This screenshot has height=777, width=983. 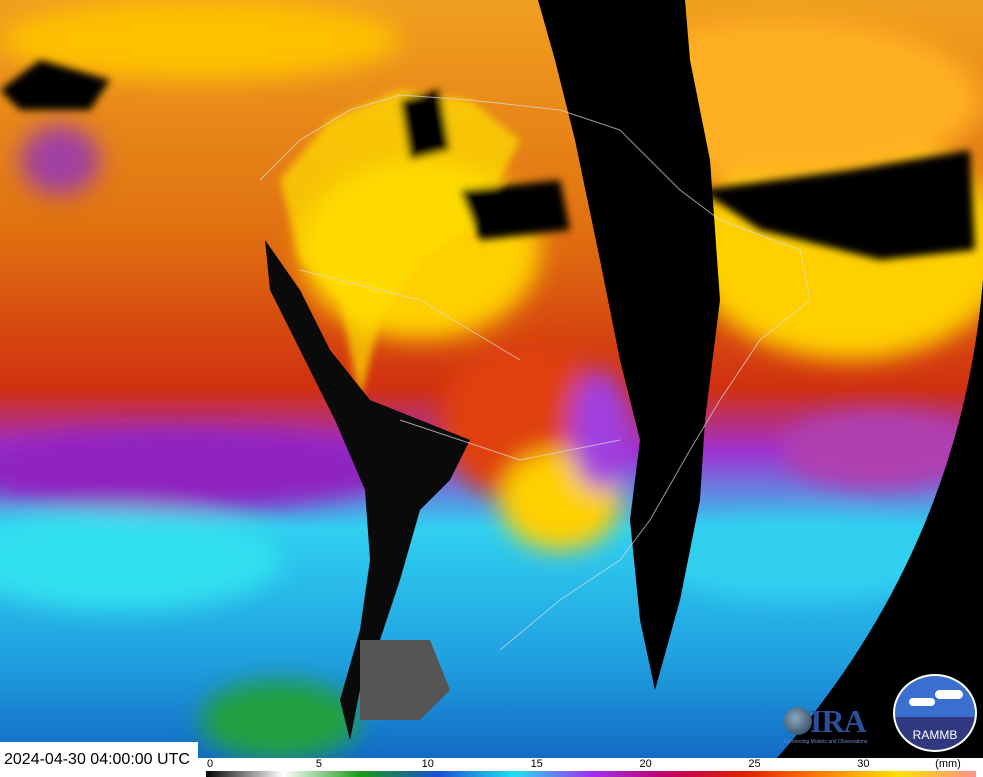 What do you see at coordinates (871, 528) in the screenshot?
I see `globe-edge` at bounding box center [871, 528].